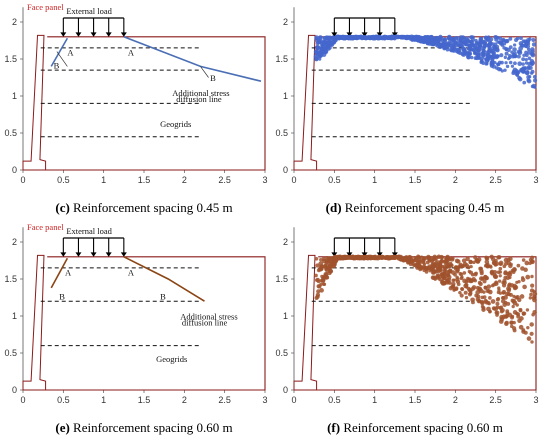 Image resolution: width=550 pixels, height=444 pixels. Describe the element at coordinates (14, 170) in the screenshot. I see `y-tick-label: 0` at that location.